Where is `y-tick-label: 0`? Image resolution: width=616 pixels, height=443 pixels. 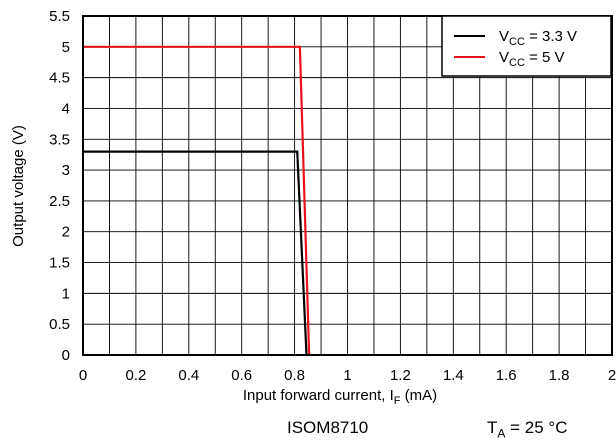 y-tick-label: 0 is located at coordinates (66, 355).